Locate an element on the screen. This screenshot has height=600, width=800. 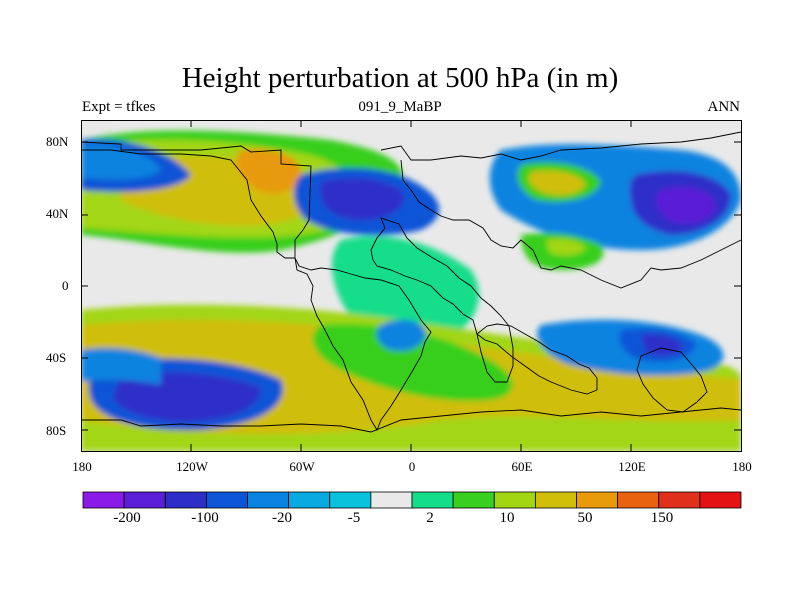
colorbar-label: 50 is located at coordinates (585, 518).